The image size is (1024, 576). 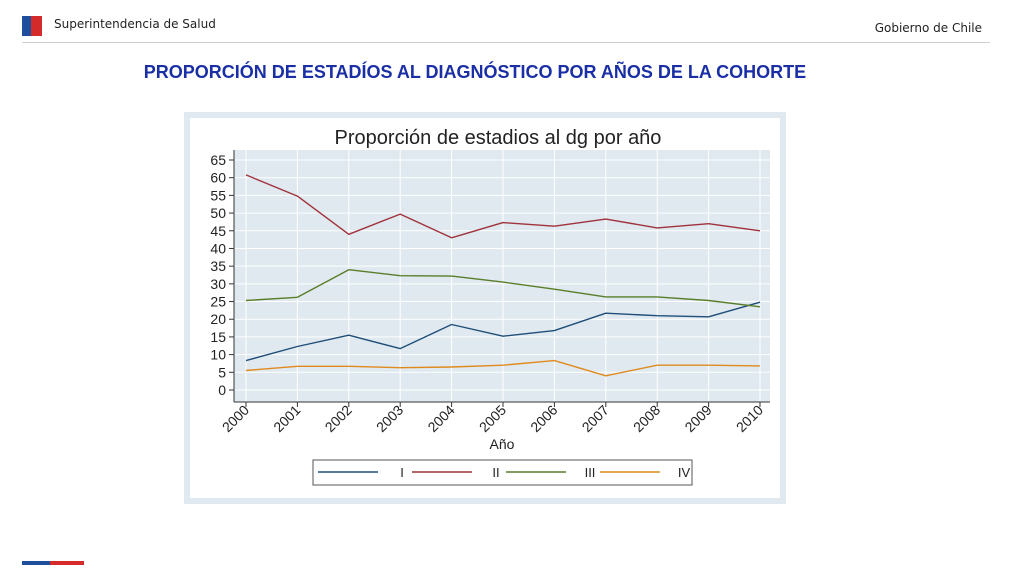 I want to click on series-line-ii, so click(x=503, y=206).